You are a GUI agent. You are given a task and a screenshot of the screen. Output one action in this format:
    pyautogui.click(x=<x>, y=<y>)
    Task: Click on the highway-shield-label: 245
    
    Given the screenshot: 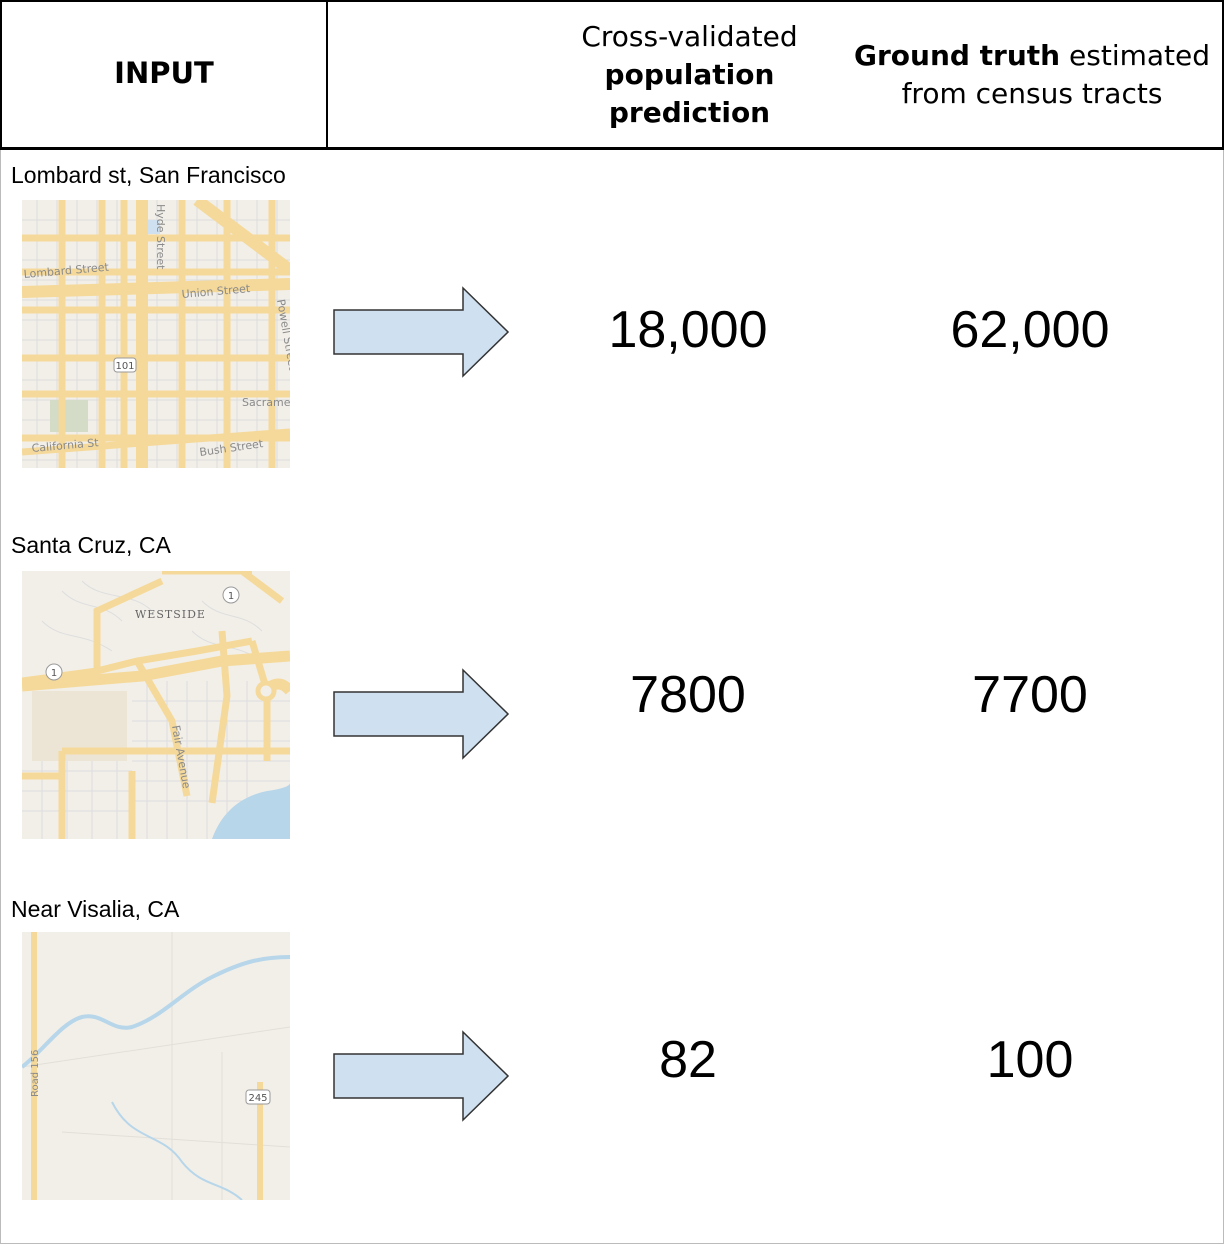 What is the action you would take?
    pyautogui.click(x=257, y=1098)
    